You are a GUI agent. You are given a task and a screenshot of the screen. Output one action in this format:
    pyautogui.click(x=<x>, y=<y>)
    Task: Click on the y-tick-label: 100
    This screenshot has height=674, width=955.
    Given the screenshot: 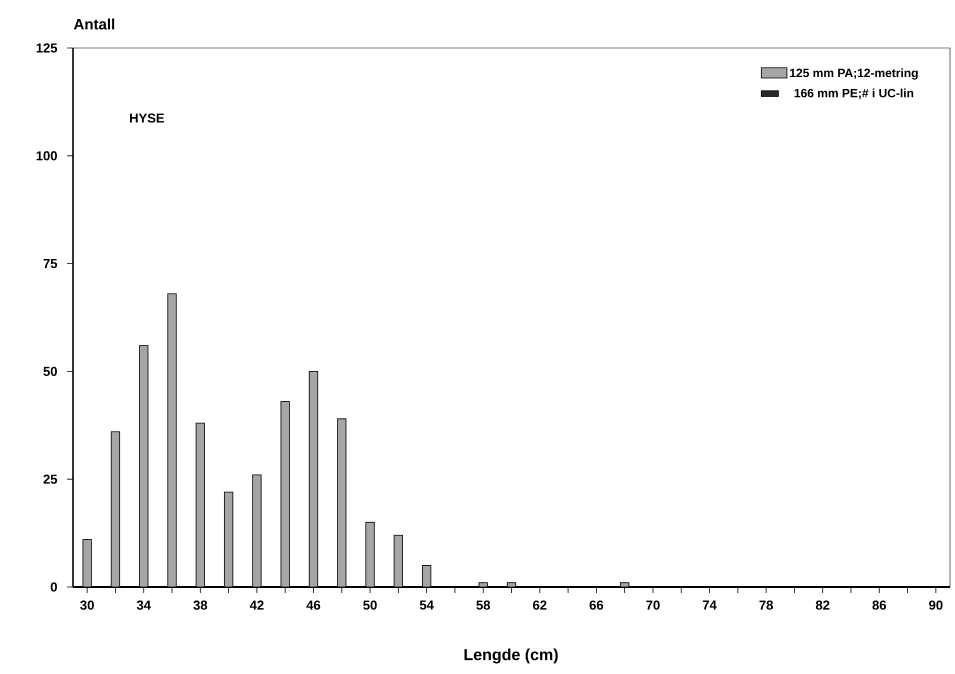 What is the action you would take?
    pyautogui.click(x=46, y=155)
    